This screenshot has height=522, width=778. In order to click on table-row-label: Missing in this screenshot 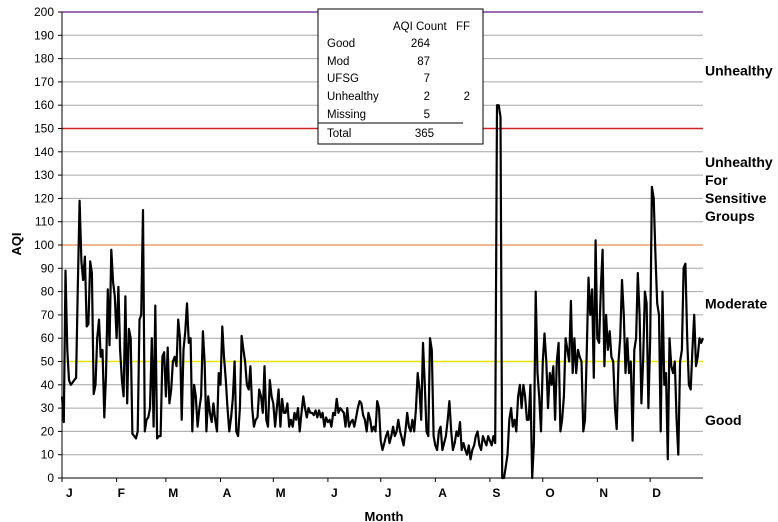, I will do `click(346, 115)`.